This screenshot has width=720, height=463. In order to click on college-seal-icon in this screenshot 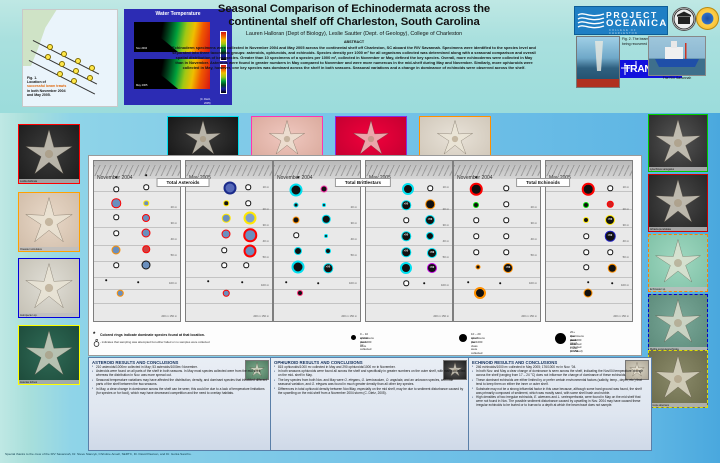, I will do `click(684, 19)`.